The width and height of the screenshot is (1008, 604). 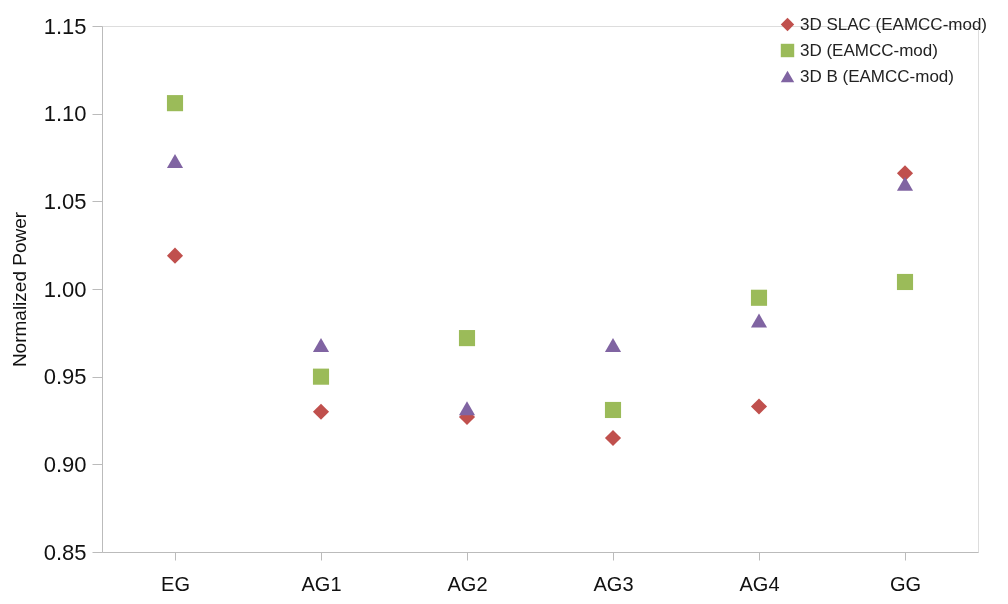 What do you see at coordinates (905, 583) in the screenshot?
I see `x-tick-label: GG` at bounding box center [905, 583].